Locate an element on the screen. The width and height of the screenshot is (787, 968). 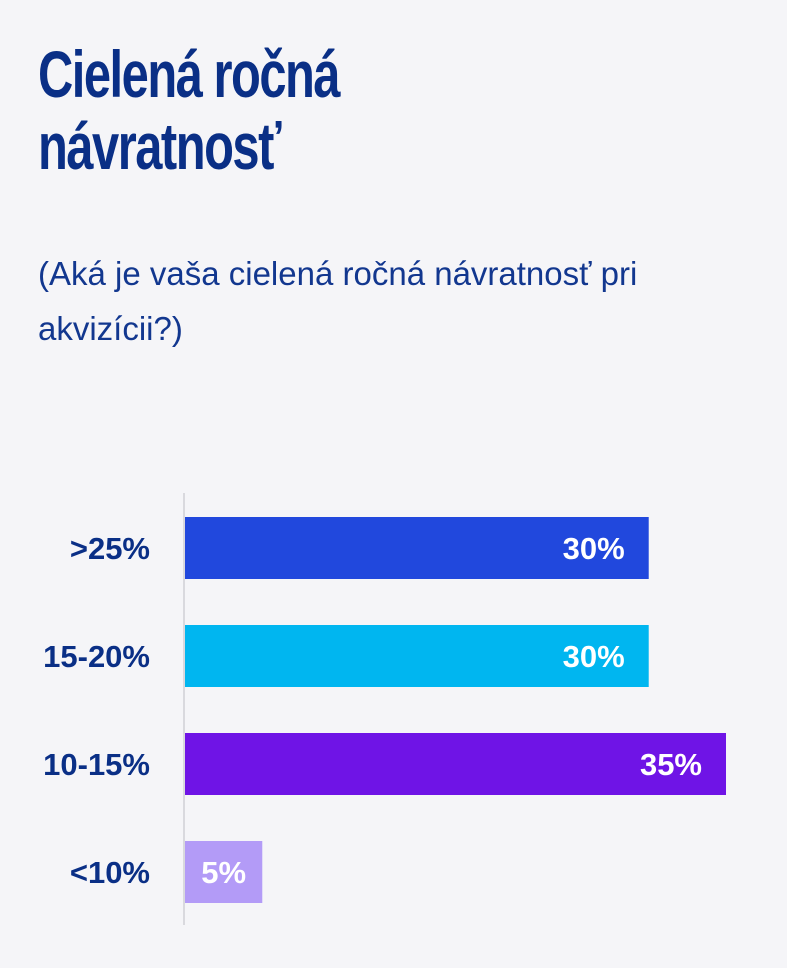
data-label: 35% is located at coordinates (671, 764).